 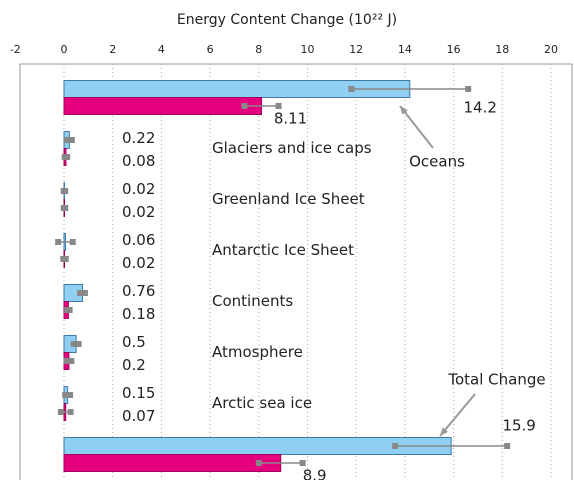 What do you see at coordinates (518, 426) in the screenshot?
I see `value-label: 15.9` at bounding box center [518, 426].